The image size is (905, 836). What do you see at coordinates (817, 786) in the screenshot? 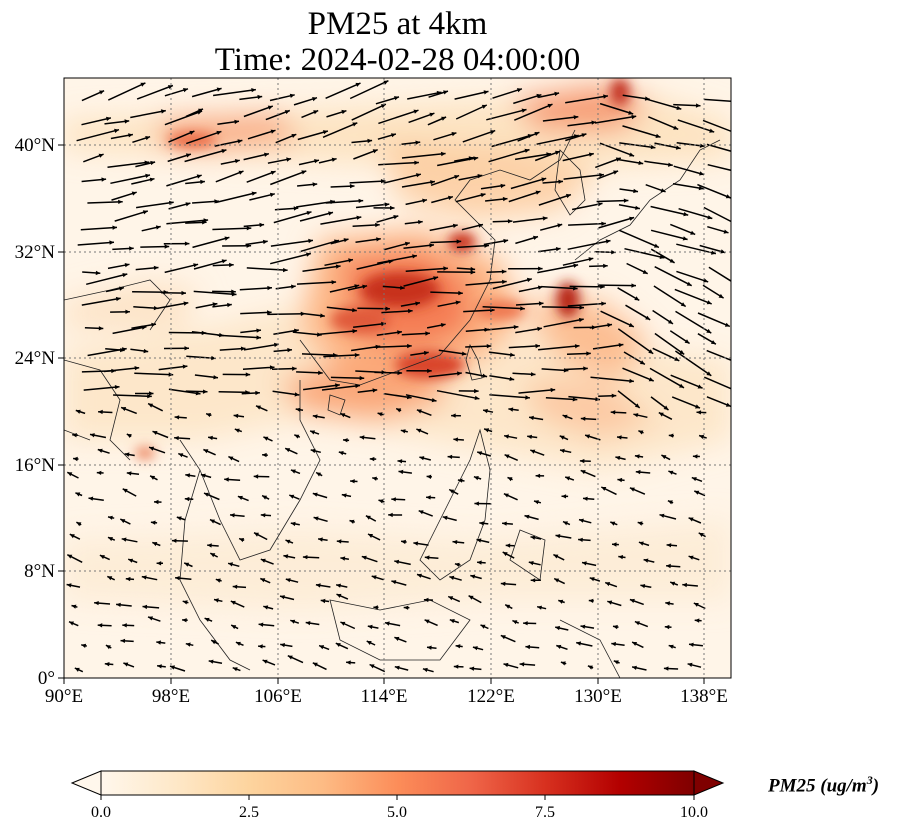
I see `colorbar-label-text: PM25 (ug/m` at bounding box center [817, 786].